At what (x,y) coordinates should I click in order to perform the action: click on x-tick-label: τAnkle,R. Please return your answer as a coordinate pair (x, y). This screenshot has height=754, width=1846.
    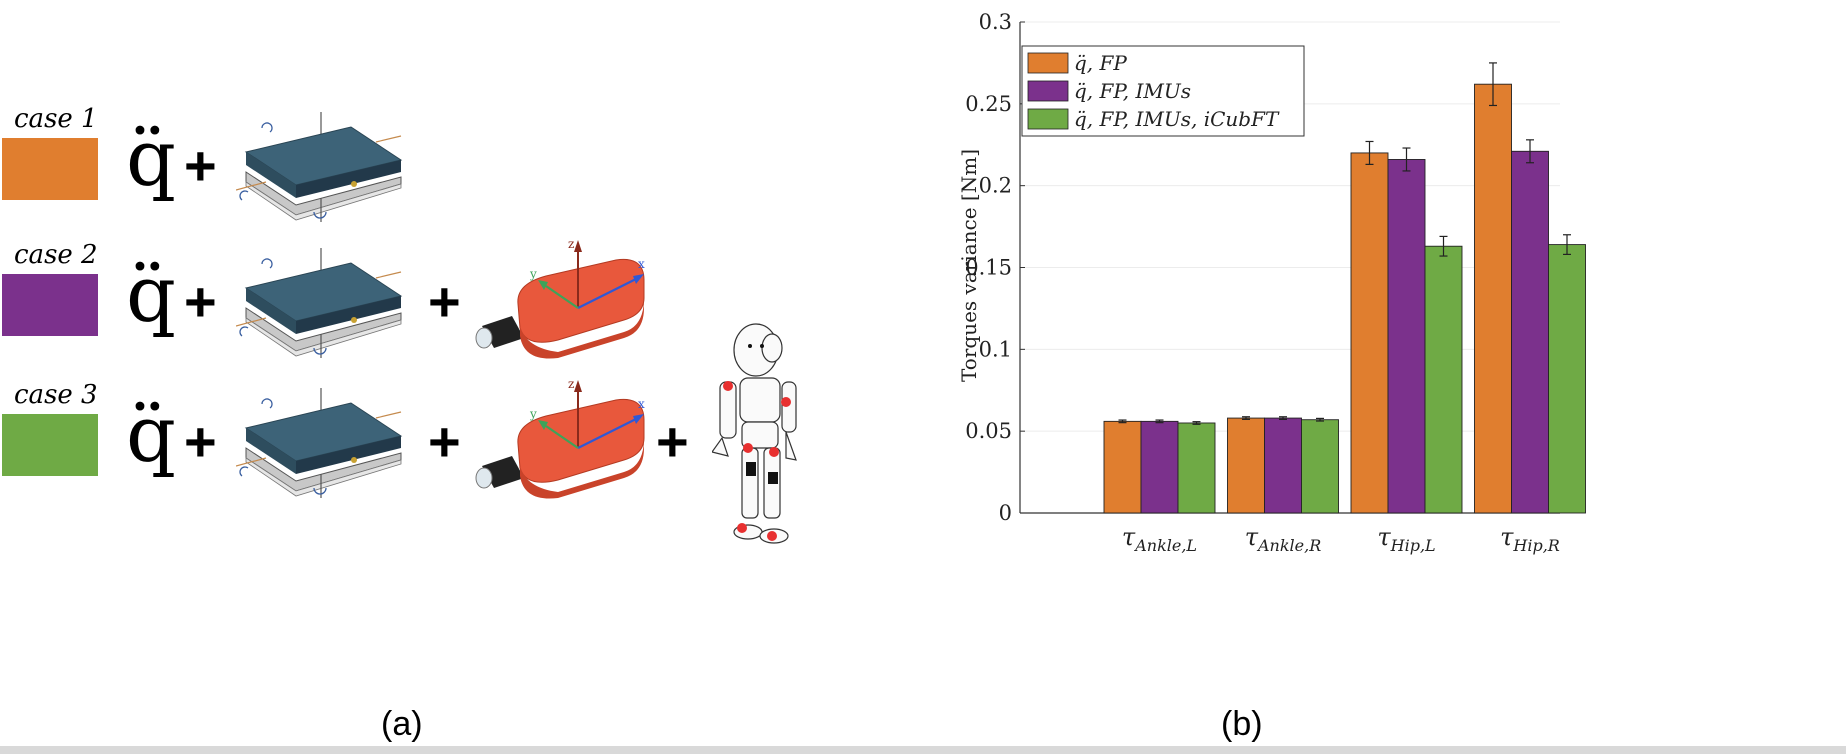
    Looking at the image, I should click on (1283, 539).